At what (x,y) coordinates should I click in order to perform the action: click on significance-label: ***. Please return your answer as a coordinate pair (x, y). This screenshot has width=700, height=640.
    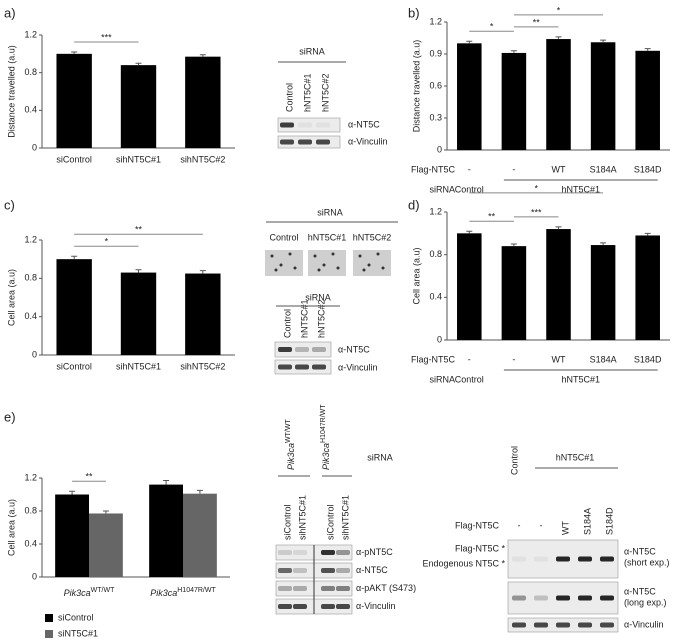
    Looking at the image, I should click on (106, 37).